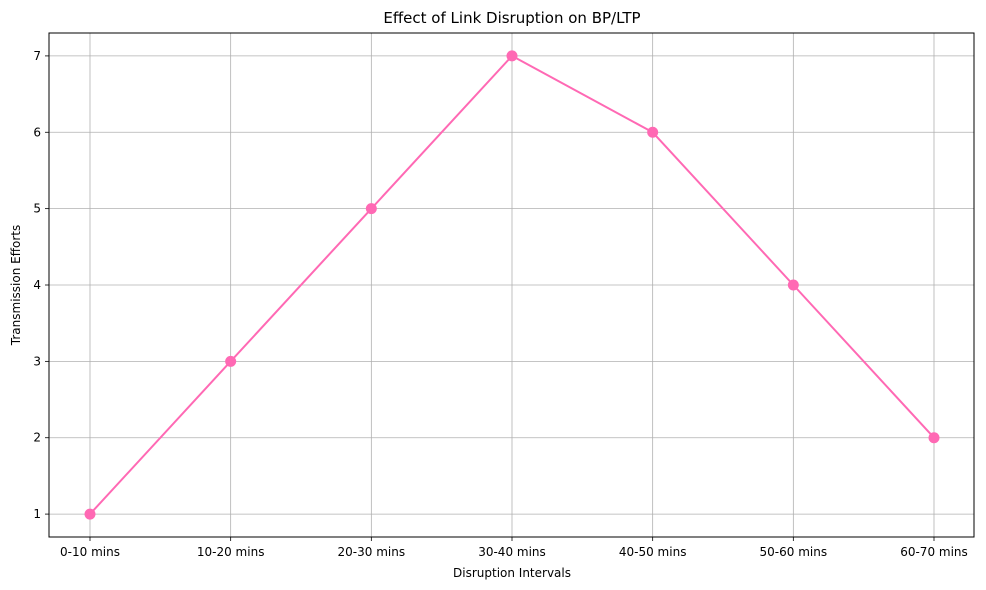 Image resolution: width=986 pixels, height=590 pixels. What do you see at coordinates (37, 209) in the screenshot?
I see `y-tick-label: 5` at bounding box center [37, 209].